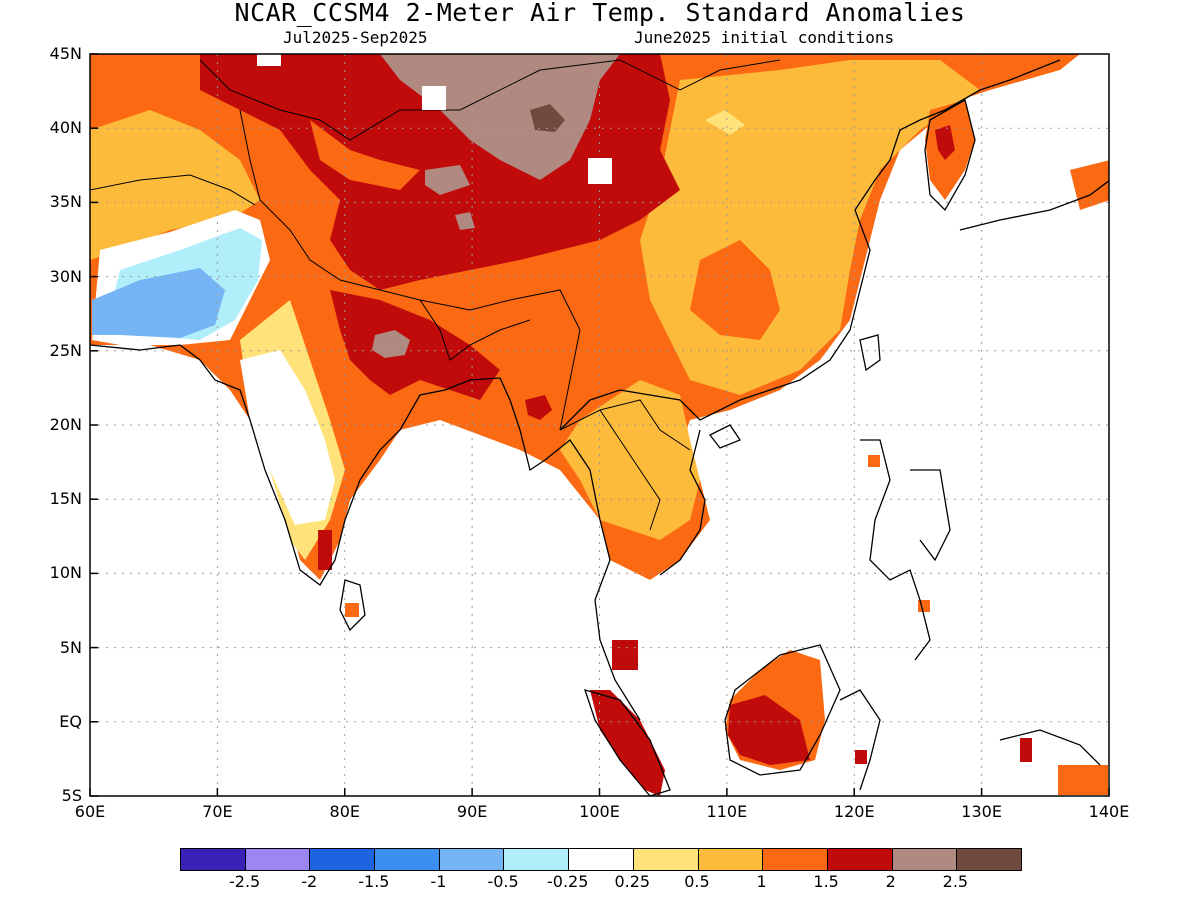 This screenshot has height=900, width=1200. Describe the element at coordinates (65, 499) in the screenshot. I see `lat-label: 15N` at that location.